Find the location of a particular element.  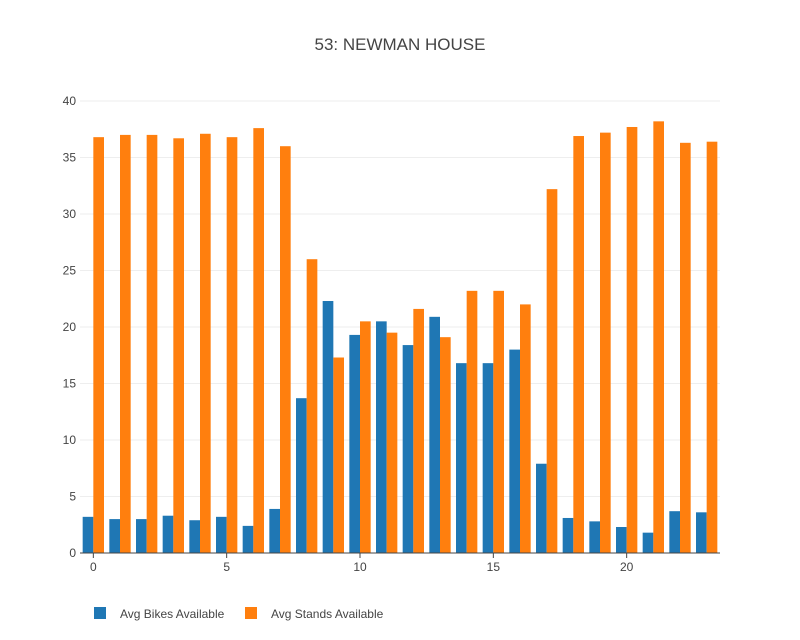

y-tick-label: 10 is located at coordinates (70, 440).